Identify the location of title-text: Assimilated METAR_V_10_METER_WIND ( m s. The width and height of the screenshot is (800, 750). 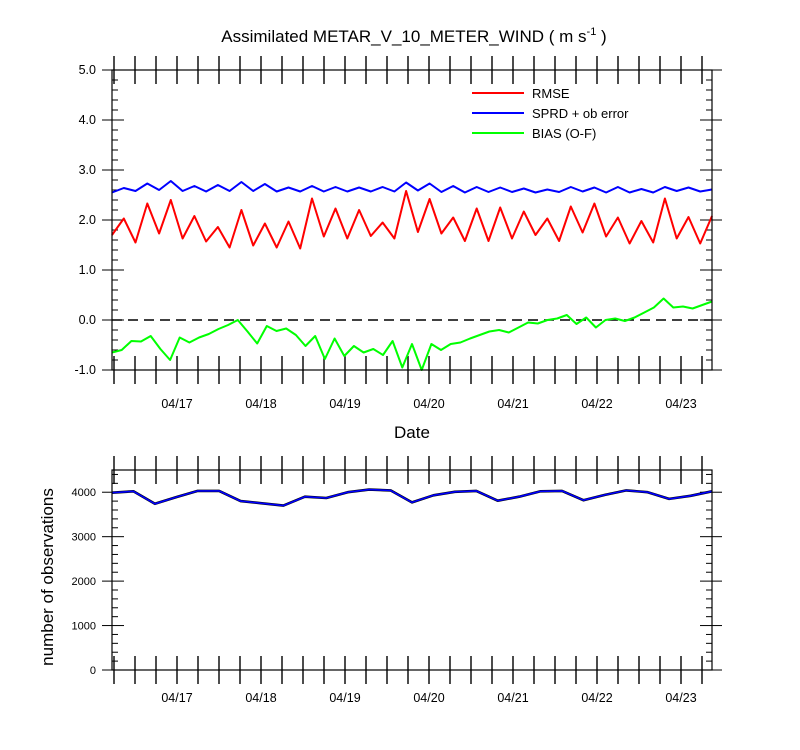
(403, 36).